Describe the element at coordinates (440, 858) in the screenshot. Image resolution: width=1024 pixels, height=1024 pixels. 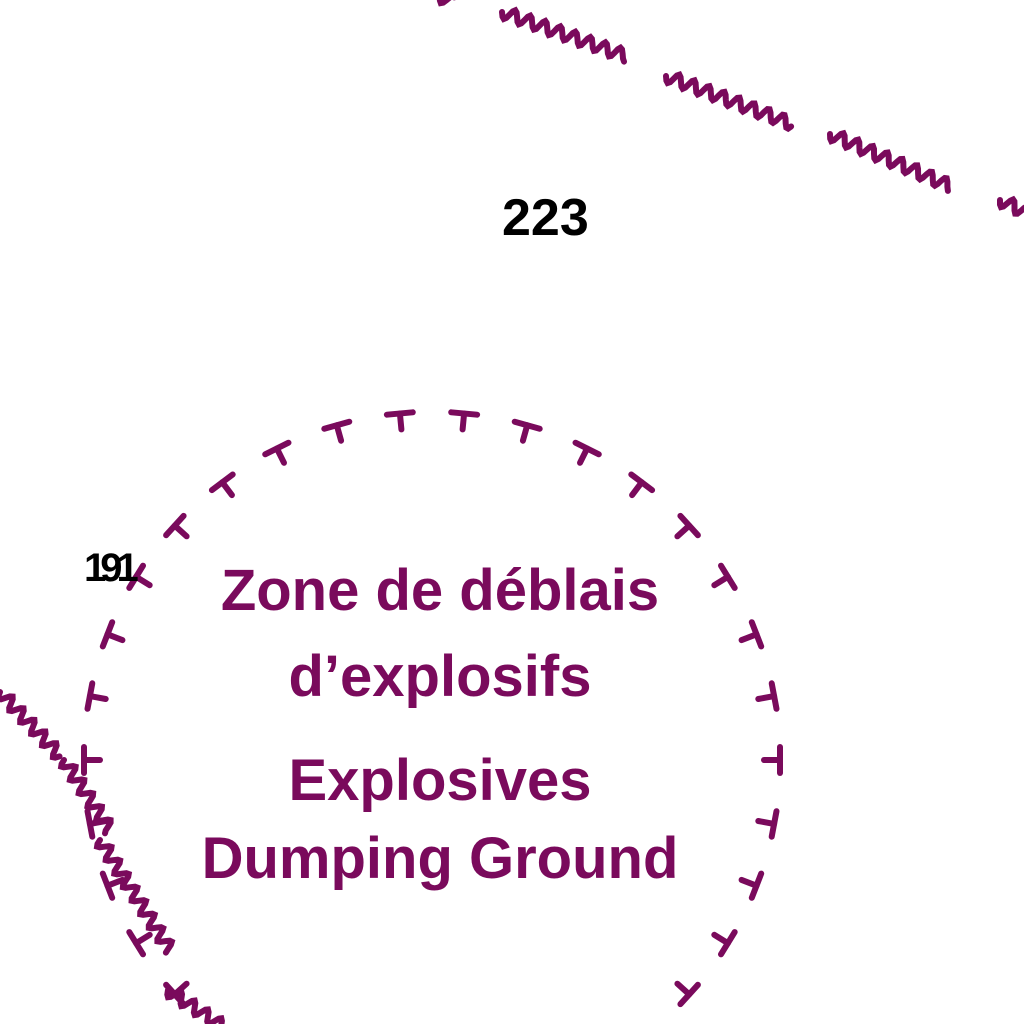
I see `zone-label-english-line2: Dumping Ground` at that location.